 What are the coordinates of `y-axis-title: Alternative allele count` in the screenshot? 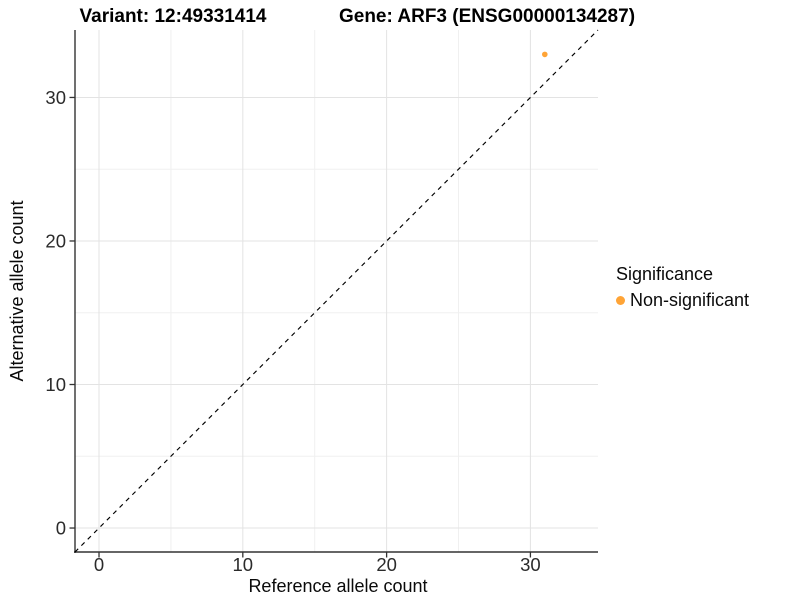 It's located at (17, 291).